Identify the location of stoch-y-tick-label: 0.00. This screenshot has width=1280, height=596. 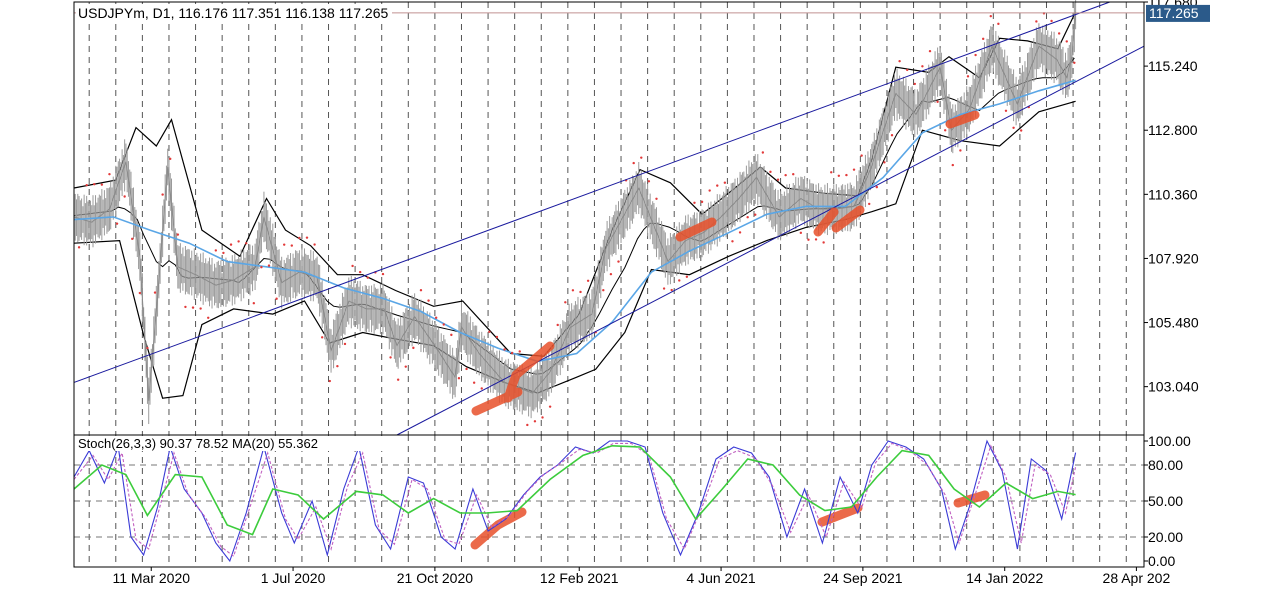
(1161, 561).